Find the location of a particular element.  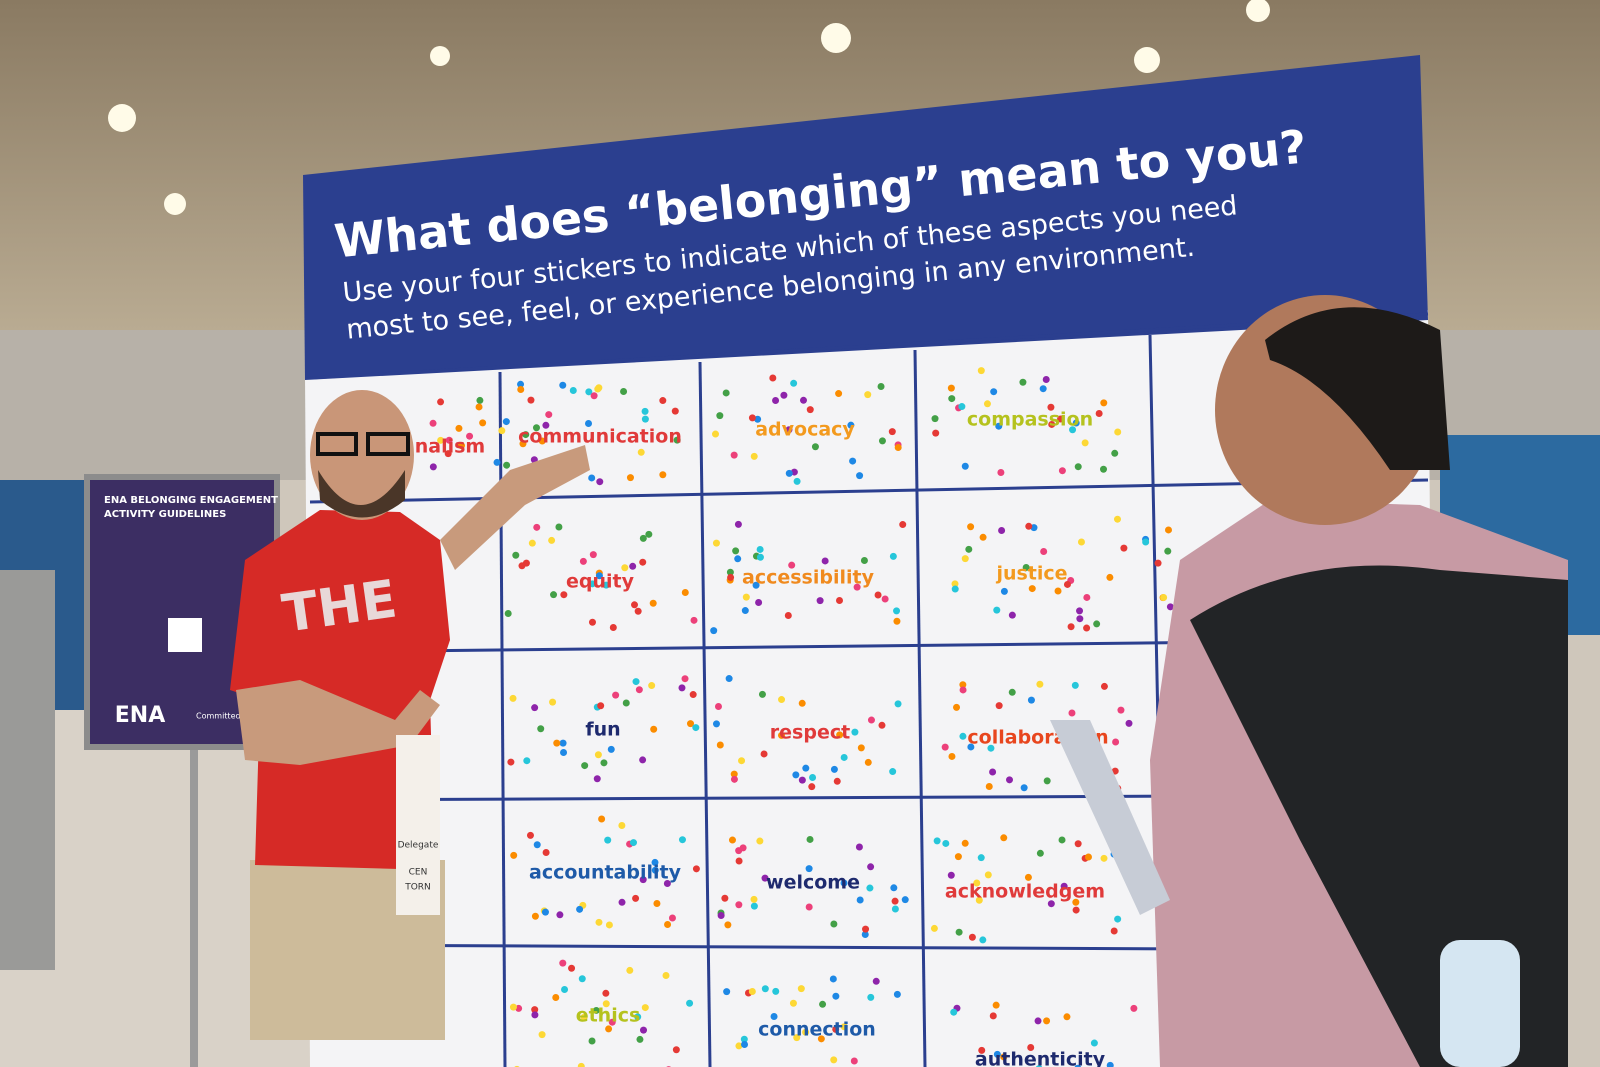

sign-logo: ENA is located at coordinates (140, 715).